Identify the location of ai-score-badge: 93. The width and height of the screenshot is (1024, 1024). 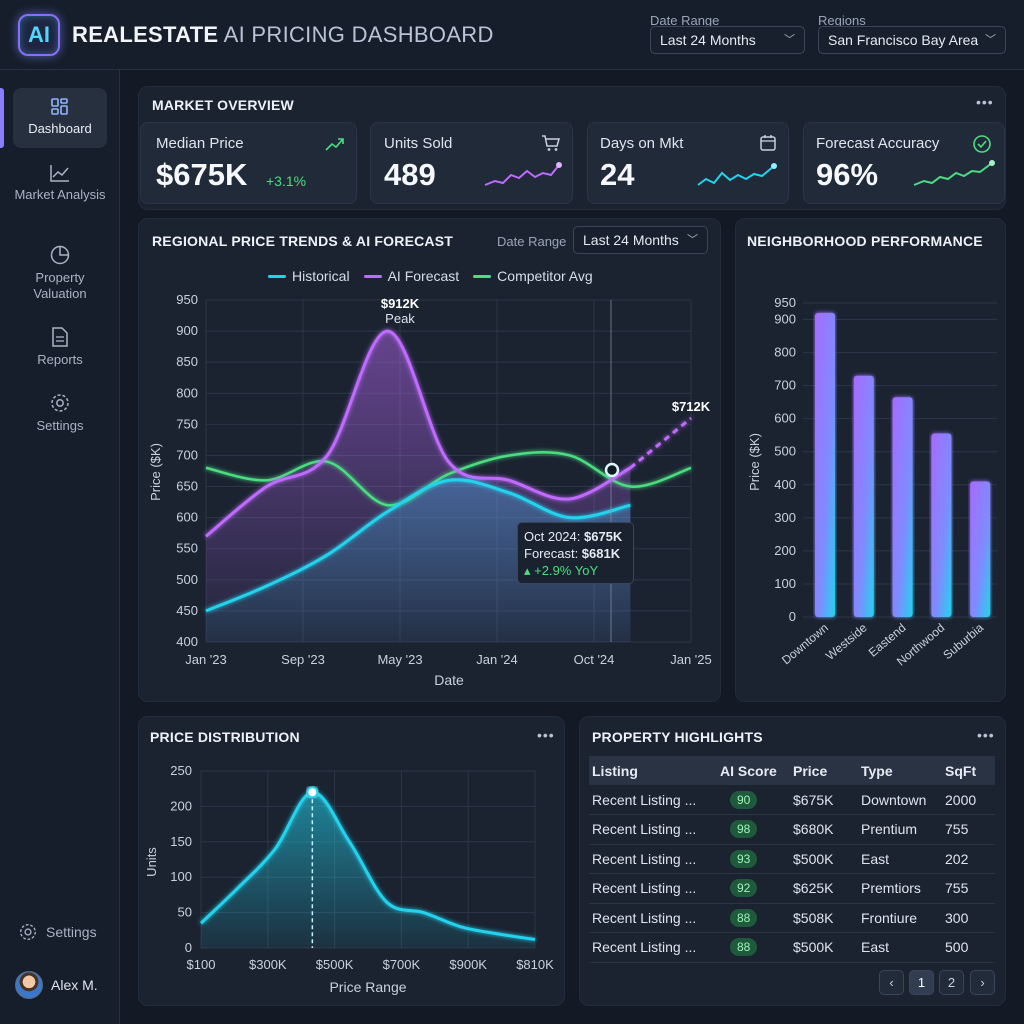
(744, 858).